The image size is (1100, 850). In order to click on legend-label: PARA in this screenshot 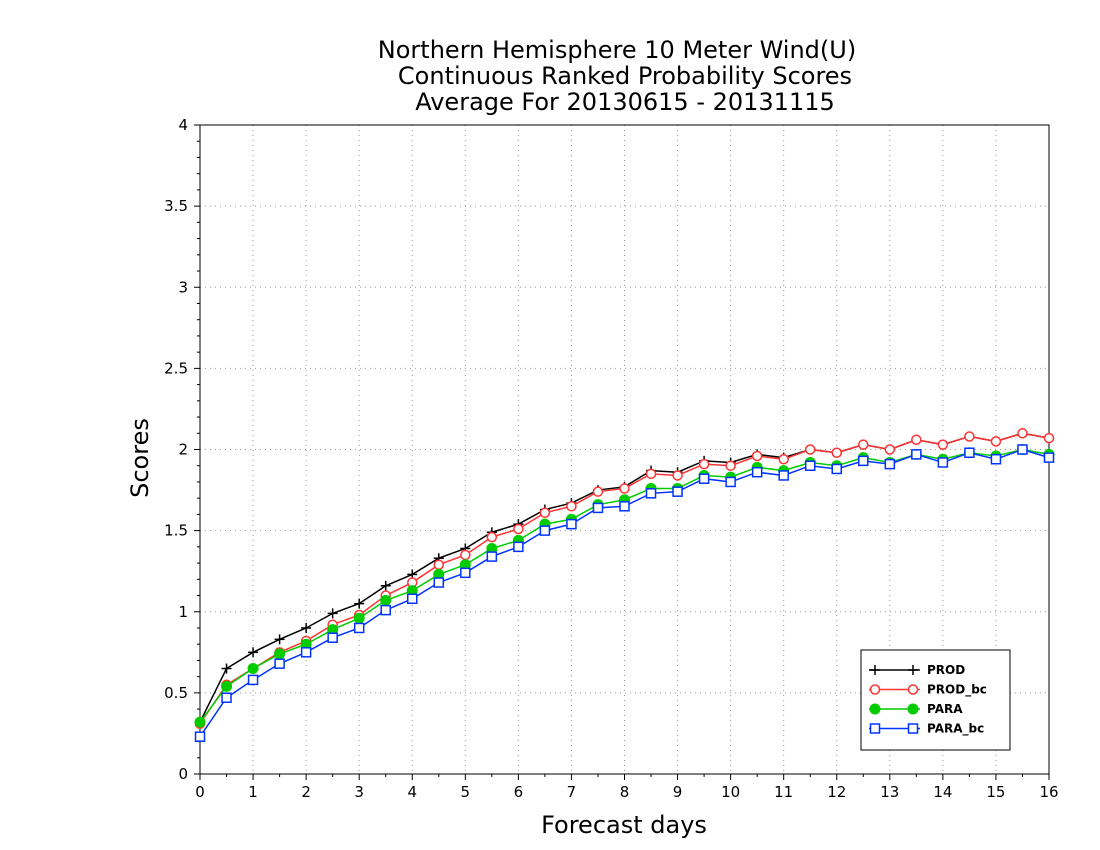, I will do `click(945, 709)`.